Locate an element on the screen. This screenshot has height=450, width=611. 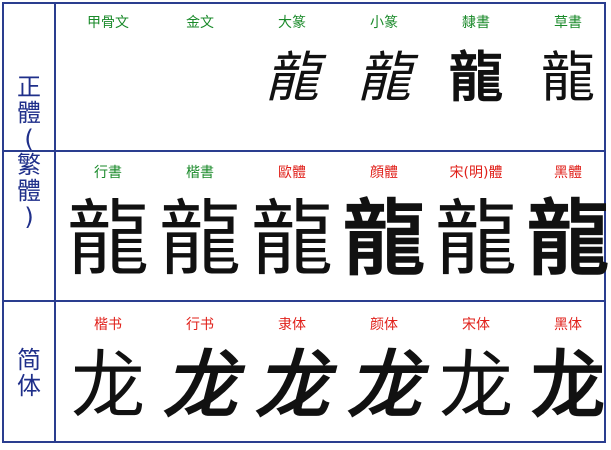
style-label: 楷书 is located at coordinates (108, 324).